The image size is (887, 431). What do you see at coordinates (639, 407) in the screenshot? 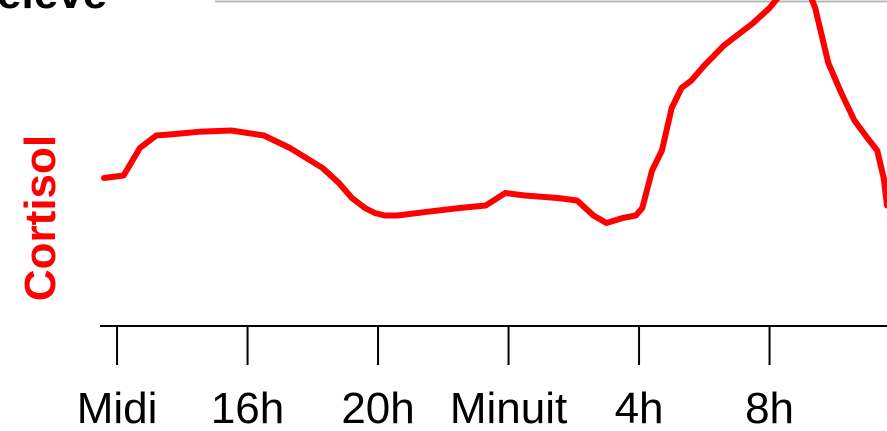
I see `x-tick-label-4: 4h` at bounding box center [639, 407].